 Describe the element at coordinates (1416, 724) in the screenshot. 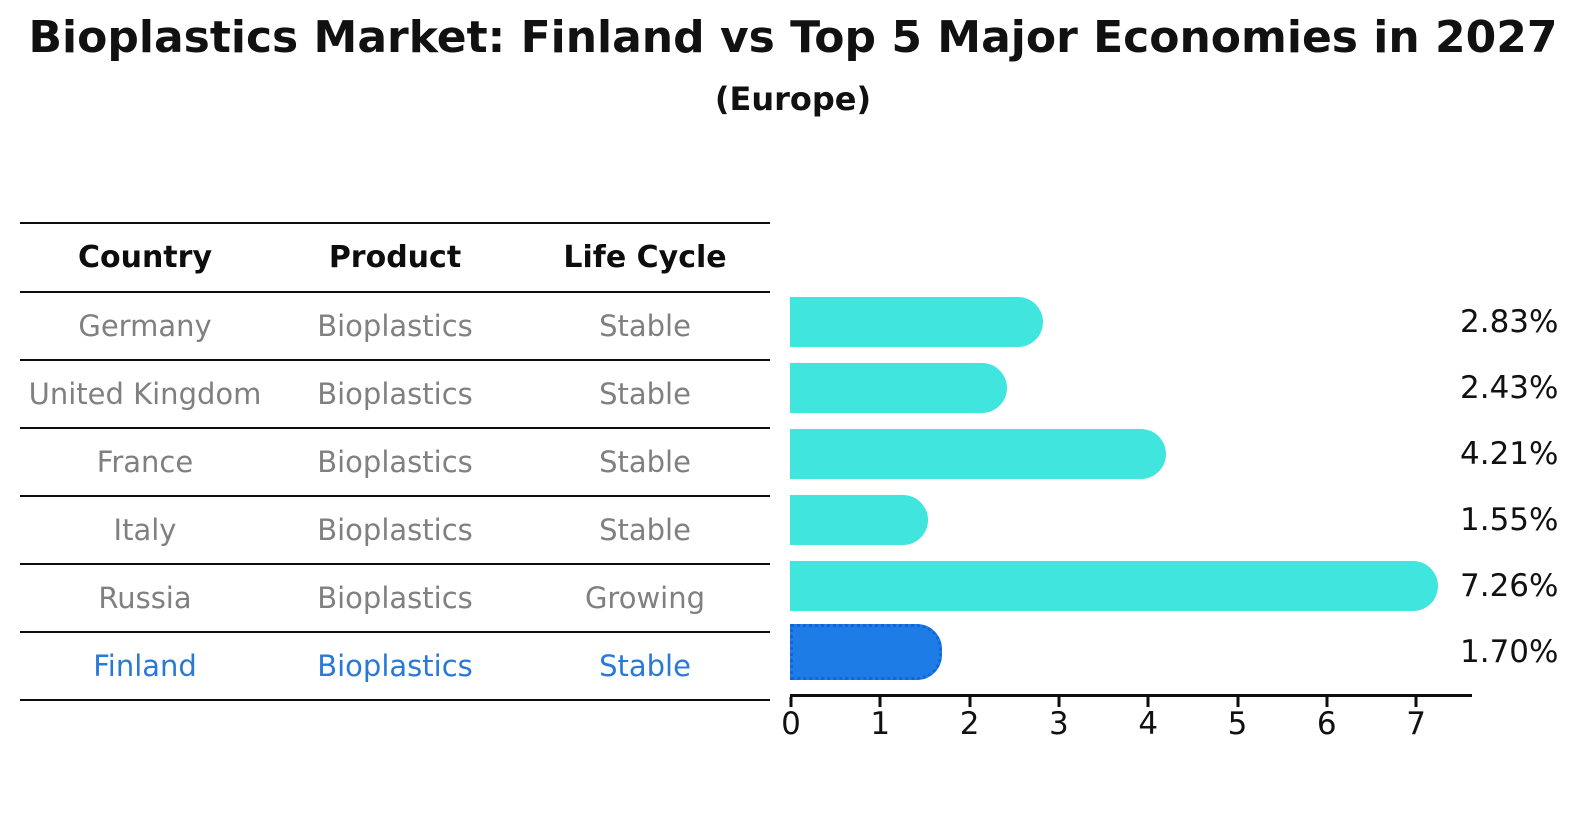

I see `x-axis-tick-label: 7` at that location.